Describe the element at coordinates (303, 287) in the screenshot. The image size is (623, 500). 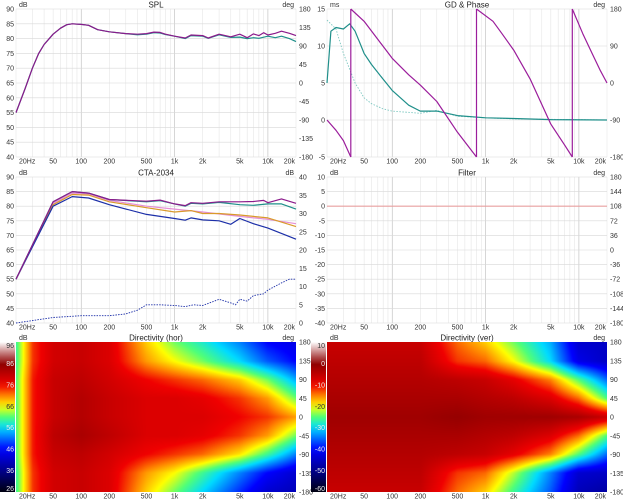
I see `y2-tick-label: 10` at that location.